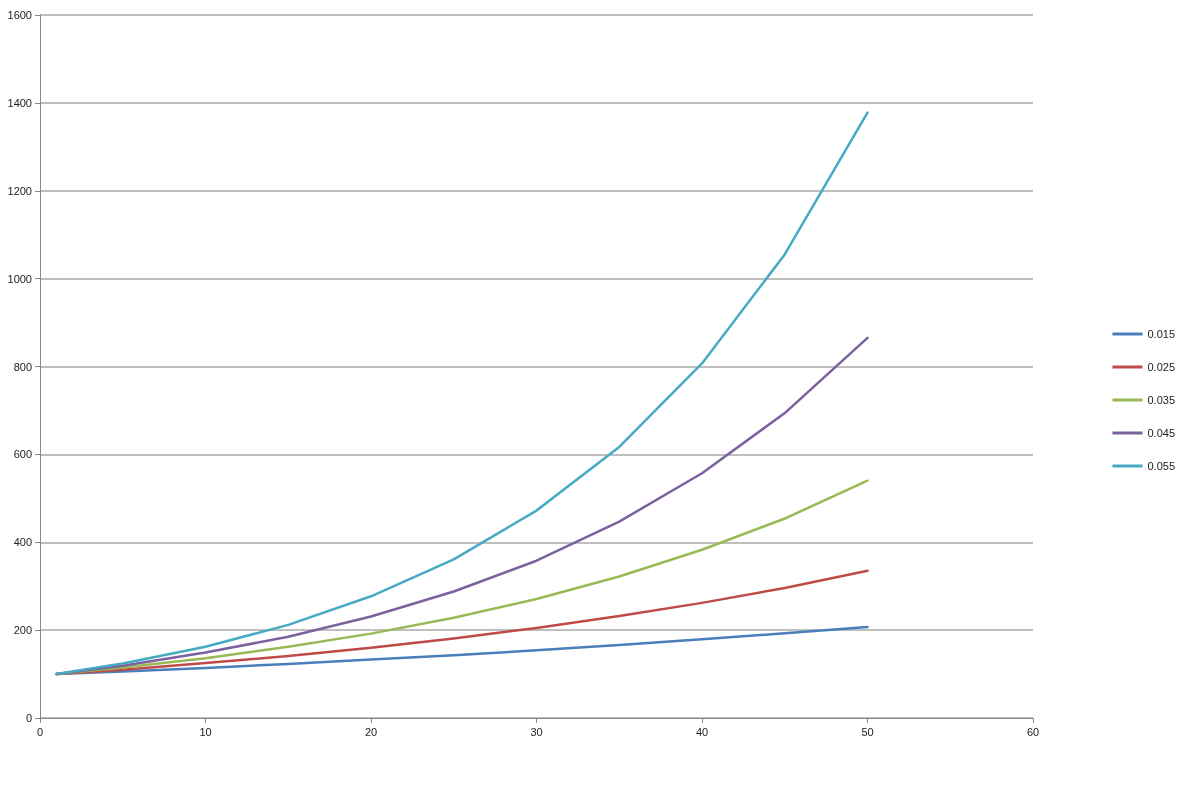 This screenshot has width=1200, height=800. What do you see at coordinates (702, 731) in the screenshot?
I see `x-tick-label: 40` at bounding box center [702, 731].